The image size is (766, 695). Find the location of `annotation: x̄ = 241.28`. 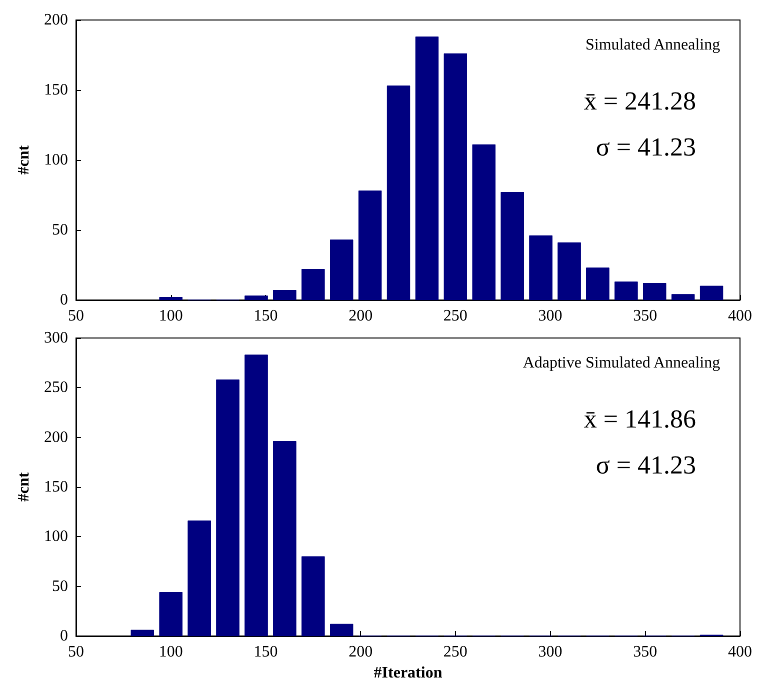

annotation: x̄ = 241.28 is located at coordinates (640, 101).